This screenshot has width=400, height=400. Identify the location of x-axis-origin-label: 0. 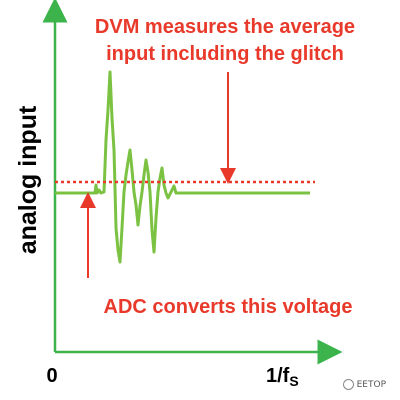
(51, 376).